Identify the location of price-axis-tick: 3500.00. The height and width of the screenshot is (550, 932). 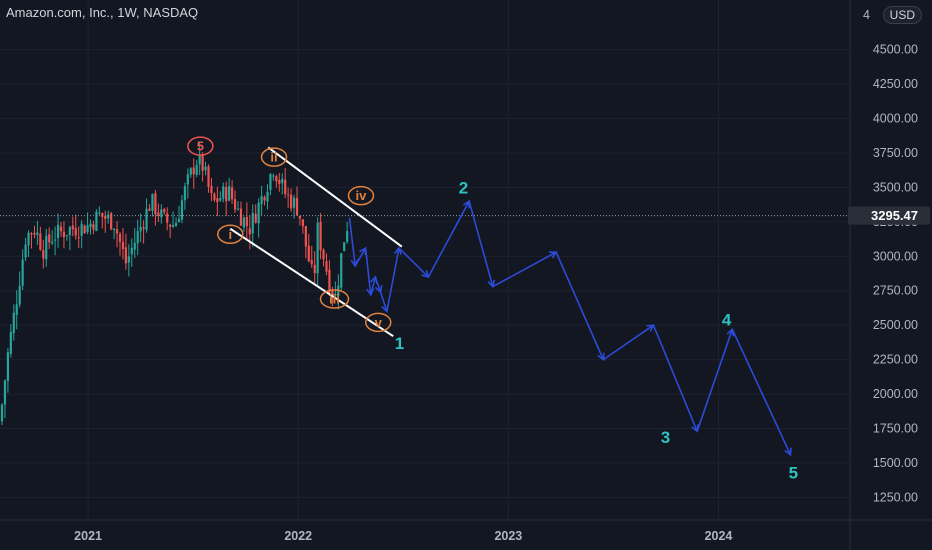
(895, 187).